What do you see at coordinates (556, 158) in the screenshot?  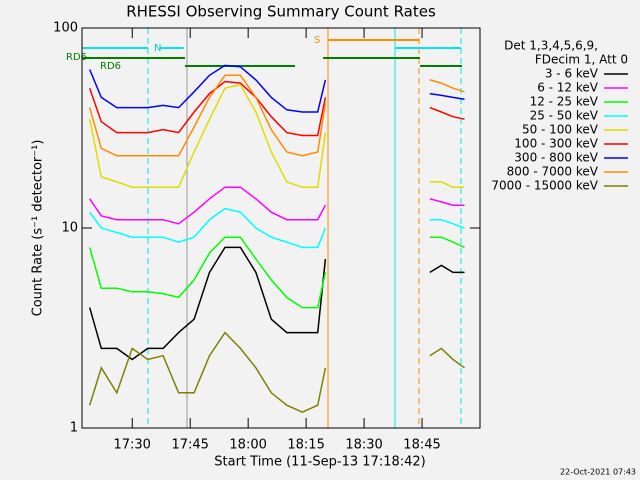 I see `legend-label: 300 - 800 keV` at bounding box center [556, 158].